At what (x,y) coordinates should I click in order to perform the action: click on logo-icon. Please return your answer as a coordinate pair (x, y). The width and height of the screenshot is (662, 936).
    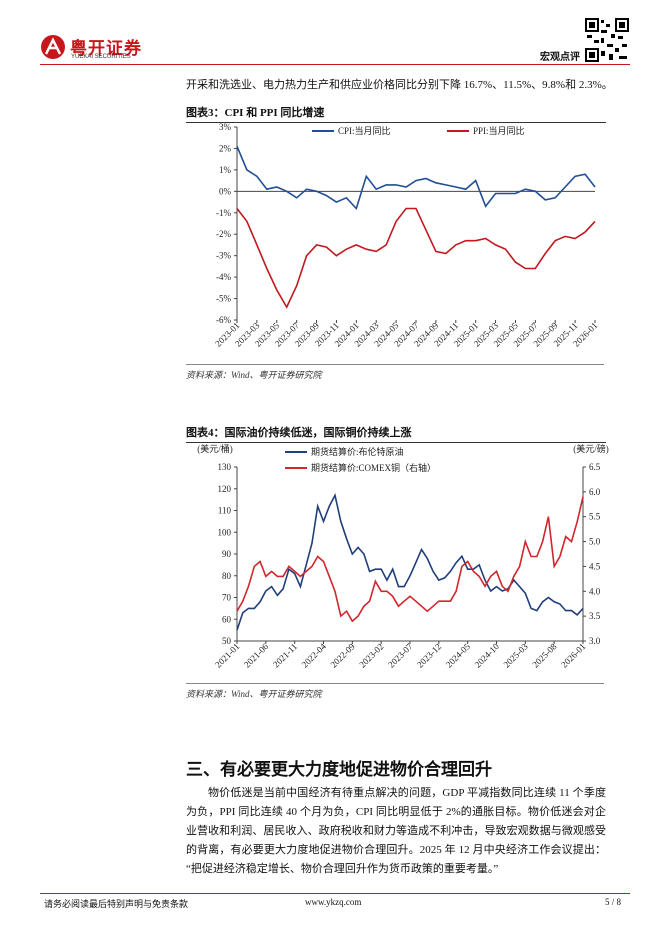
    Looking at the image, I should click on (53, 47).